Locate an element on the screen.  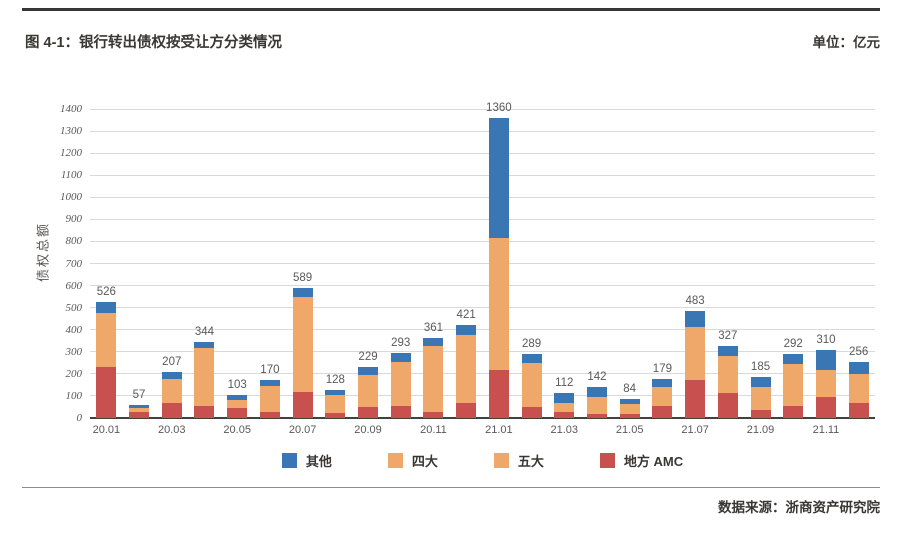
bar-value-label: 483 is located at coordinates (695, 301).